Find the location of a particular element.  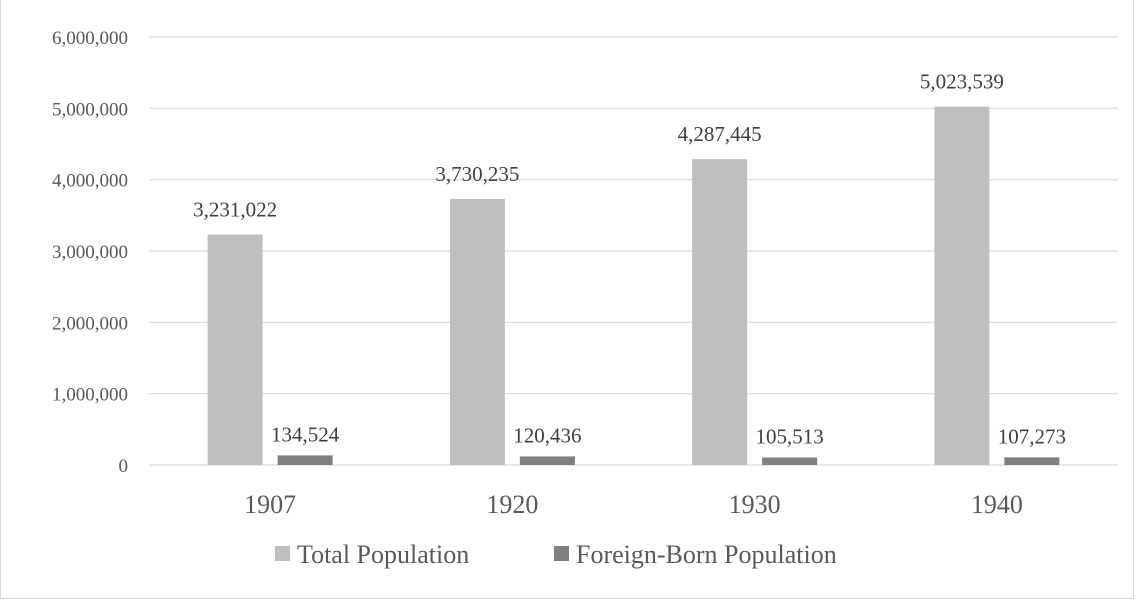

data-label: 5,023,539 is located at coordinates (962, 82).